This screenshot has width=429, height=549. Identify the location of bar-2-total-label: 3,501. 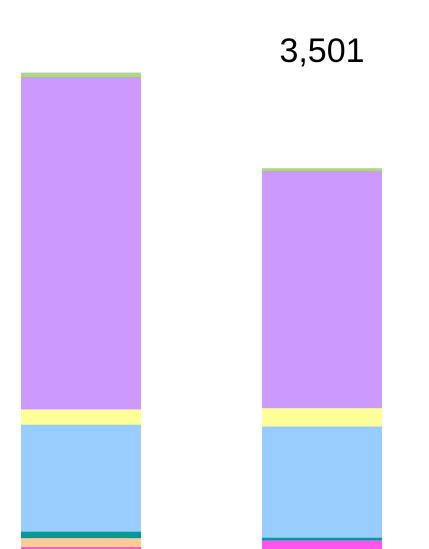
(321, 51).